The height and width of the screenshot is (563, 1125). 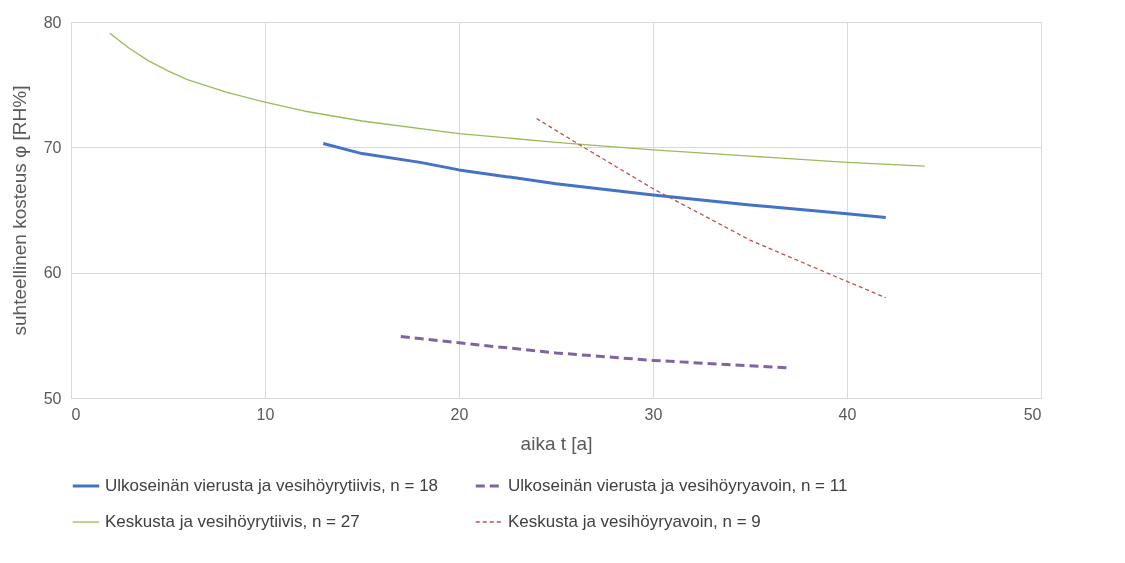 What do you see at coordinates (653, 414) in the screenshot?
I see `x-tick-label: 30` at bounding box center [653, 414].